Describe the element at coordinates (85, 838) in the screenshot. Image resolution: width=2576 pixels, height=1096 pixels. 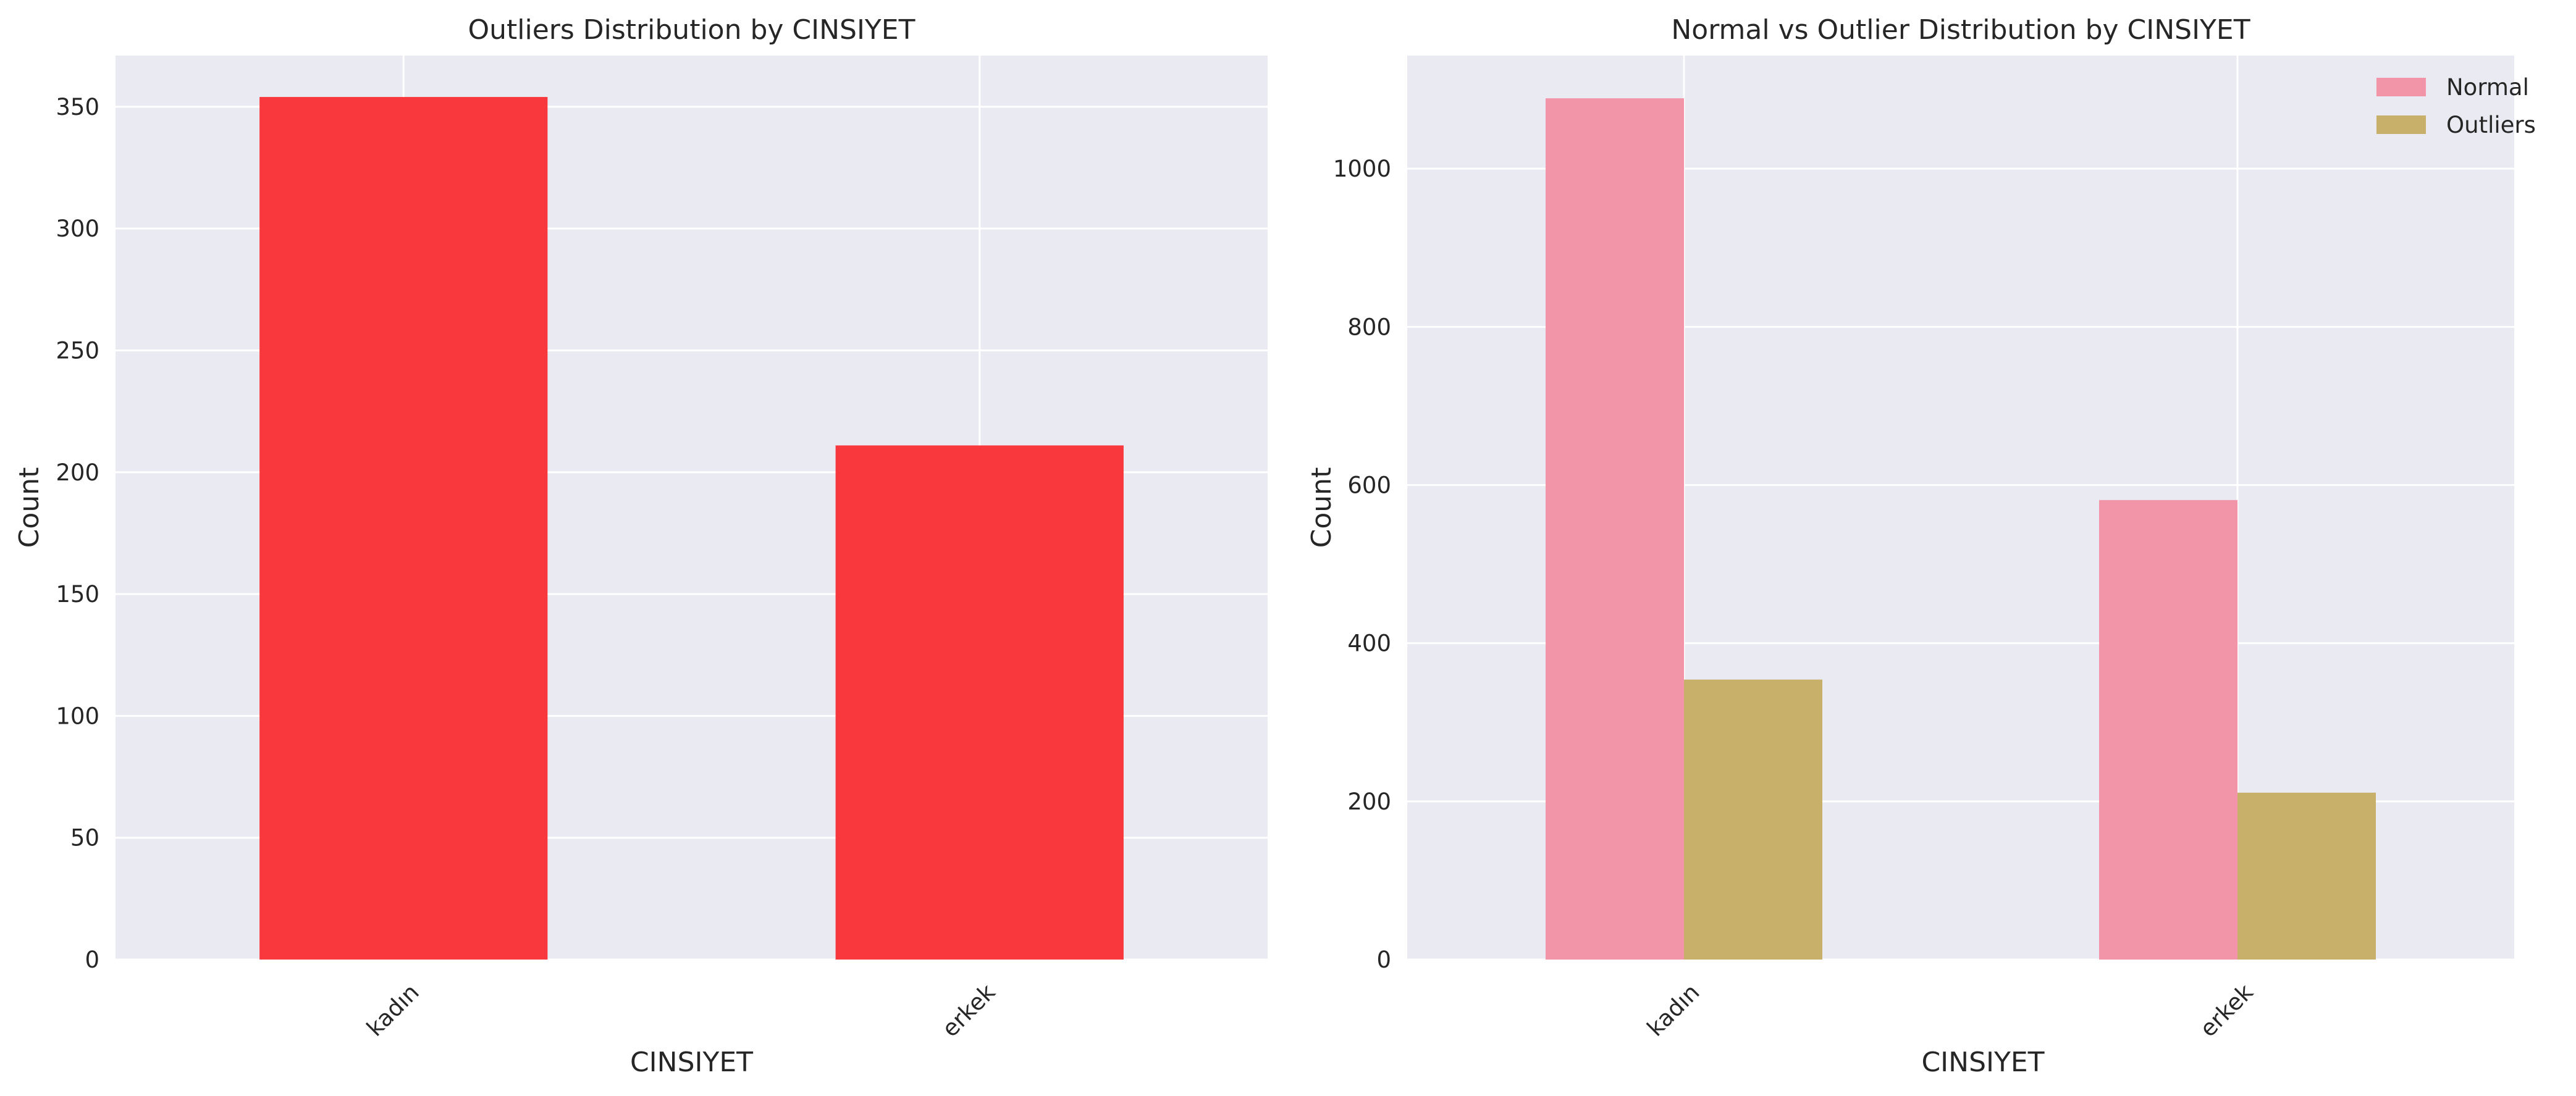
I see `y-tick-label: 50` at that location.